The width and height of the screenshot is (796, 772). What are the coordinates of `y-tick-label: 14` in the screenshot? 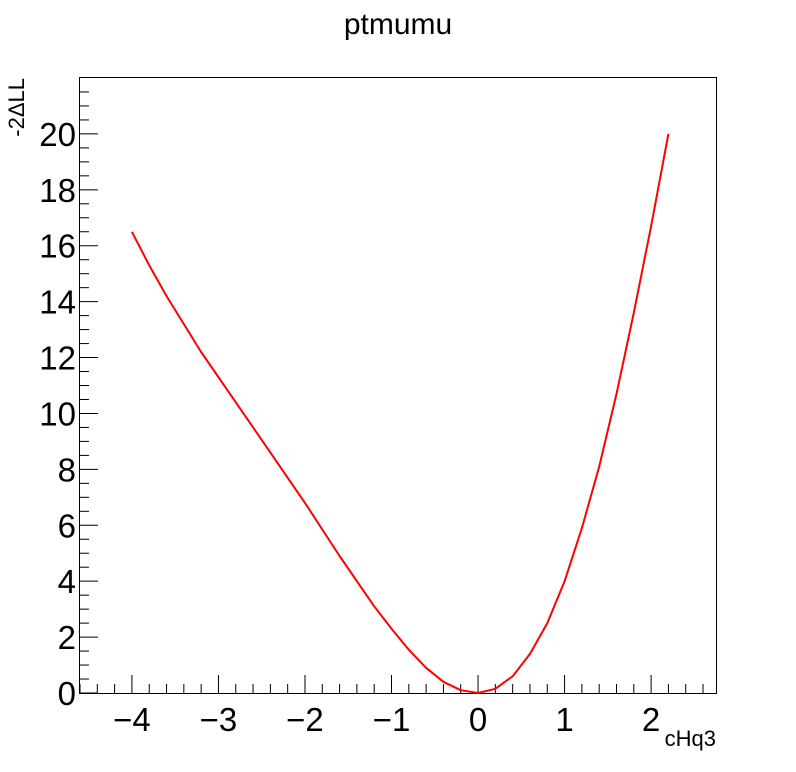 It's located at (57, 302).